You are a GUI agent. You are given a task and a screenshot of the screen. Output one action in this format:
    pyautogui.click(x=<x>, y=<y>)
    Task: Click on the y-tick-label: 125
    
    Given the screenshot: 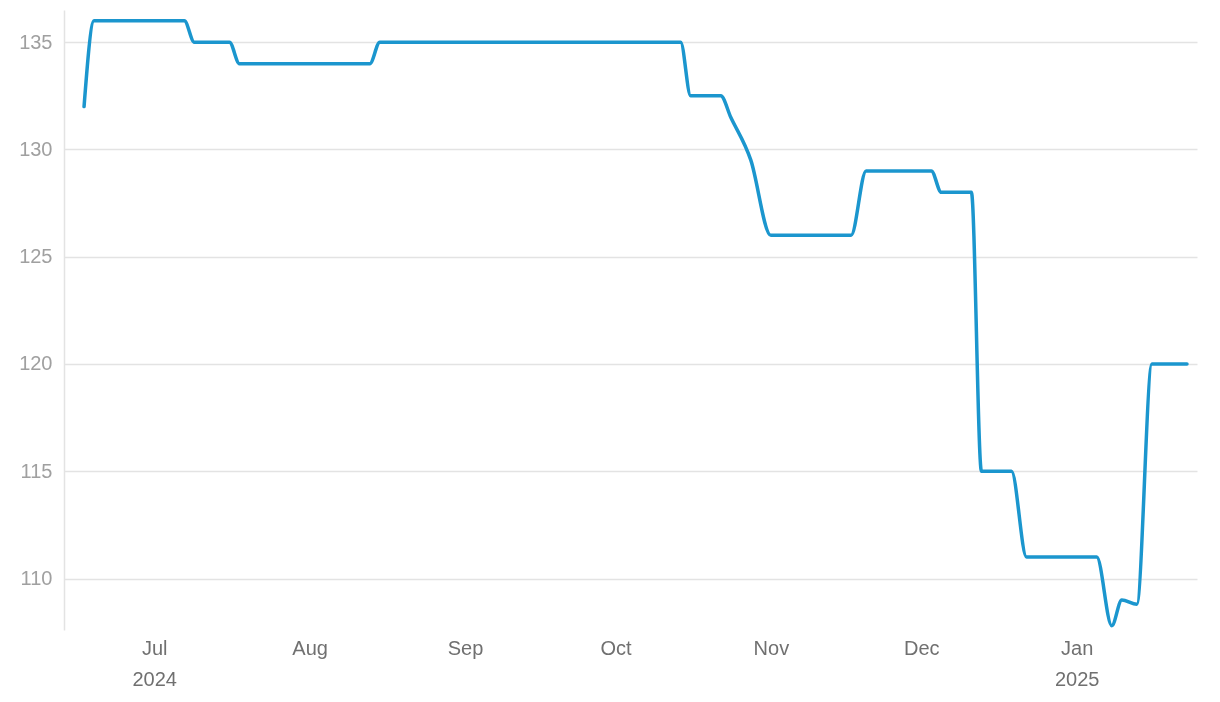 What is the action you would take?
    pyautogui.click(x=36, y=256)
    